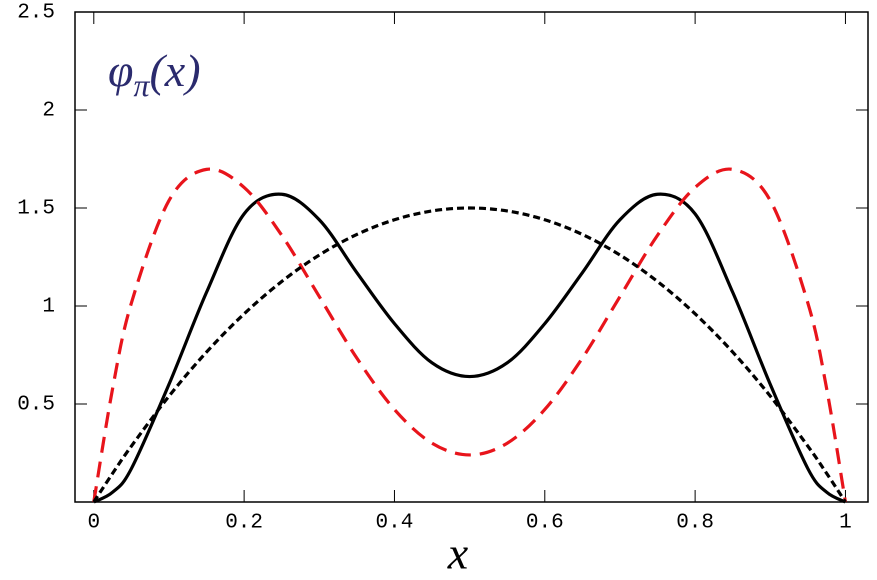  I want to click on x-tick-label: 0, so click(93, 523).